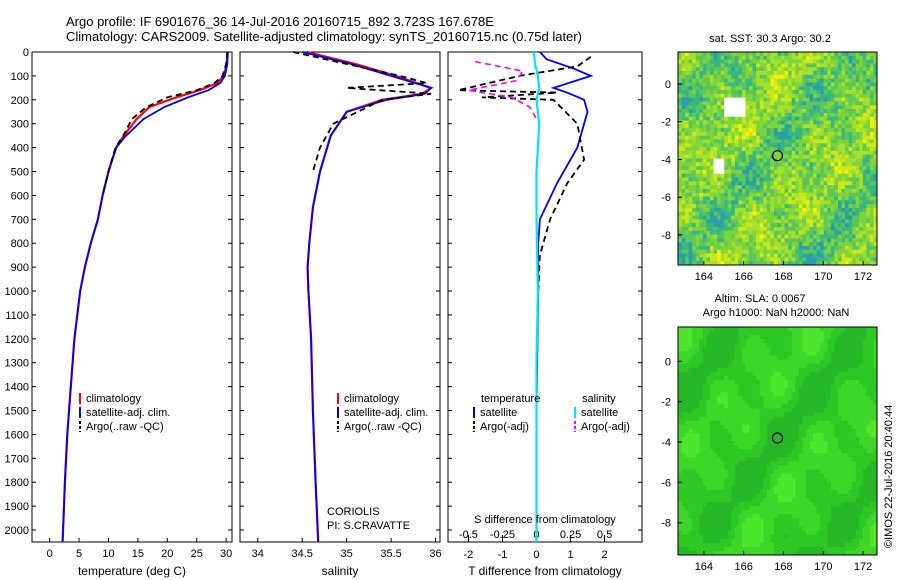 The width and height of the screenshot is (900, 580). I want to click on difference-panel-xtick-label: -2, so click(469, 555).